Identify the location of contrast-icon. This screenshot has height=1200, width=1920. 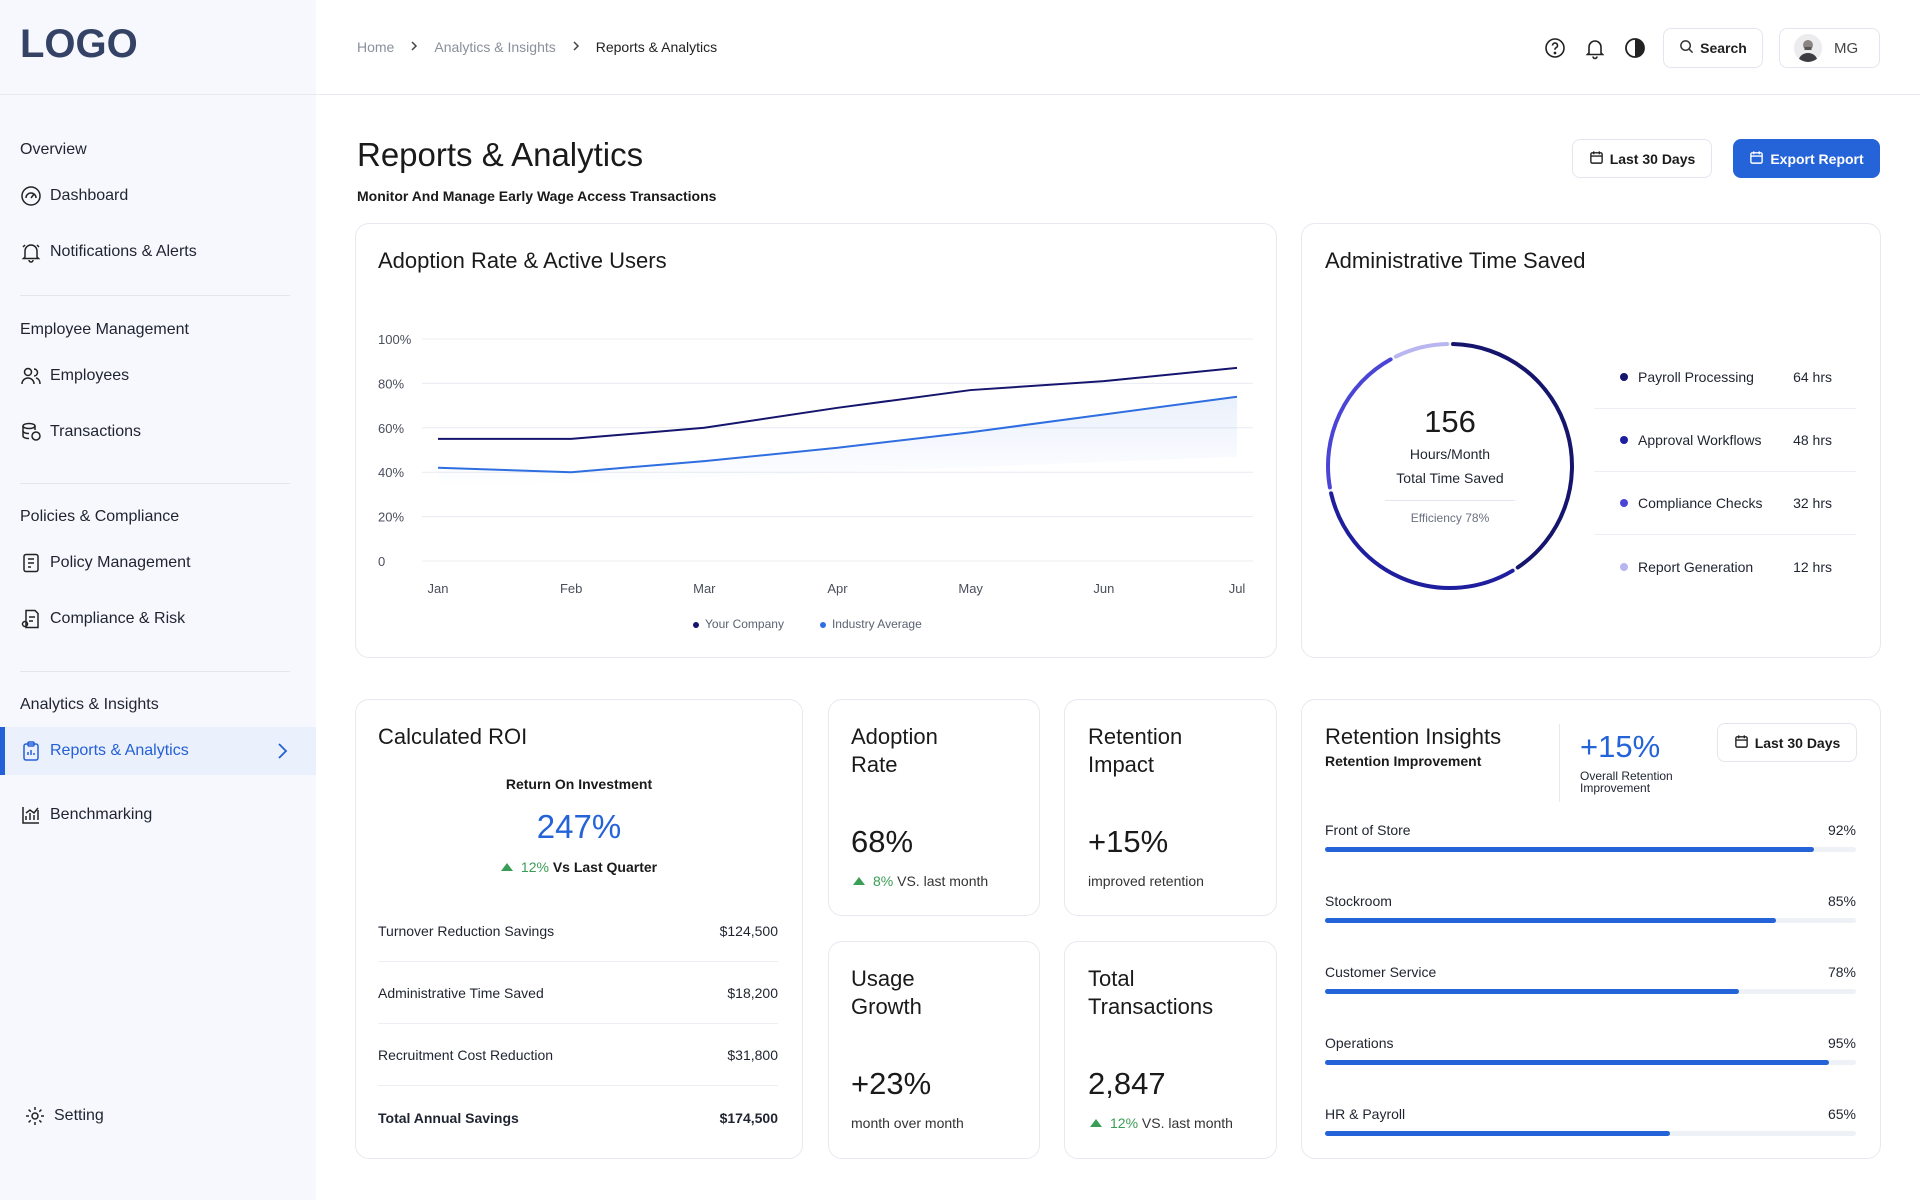
(1635, 48).